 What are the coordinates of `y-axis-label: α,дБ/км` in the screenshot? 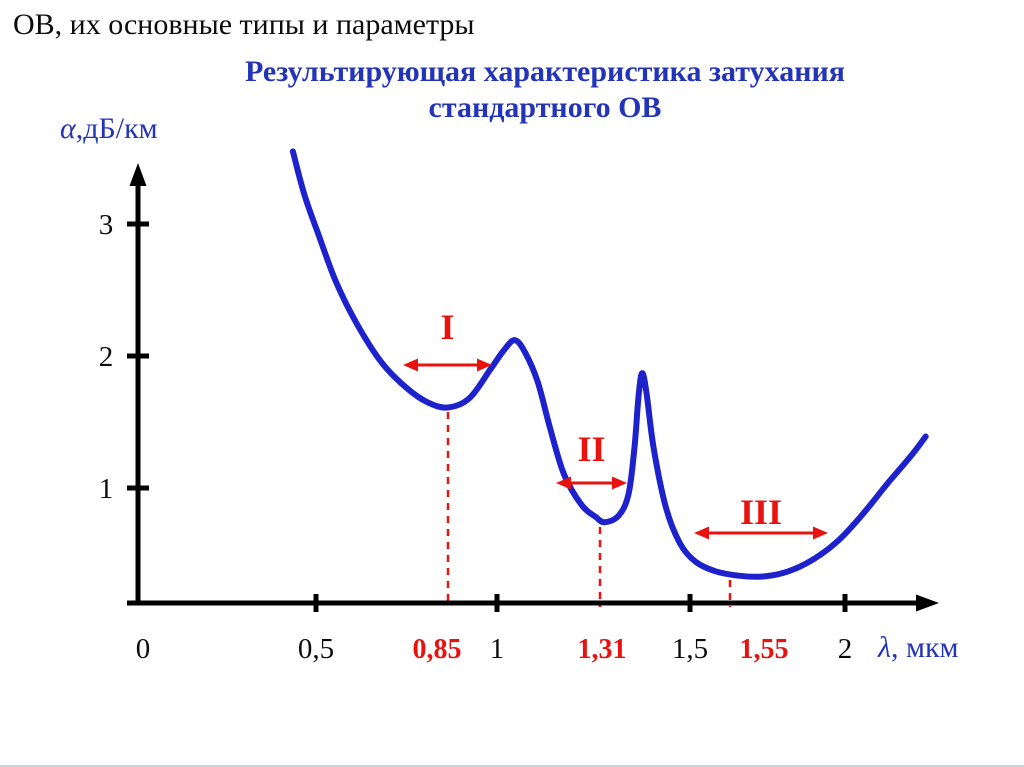 It's located at (109, 129).